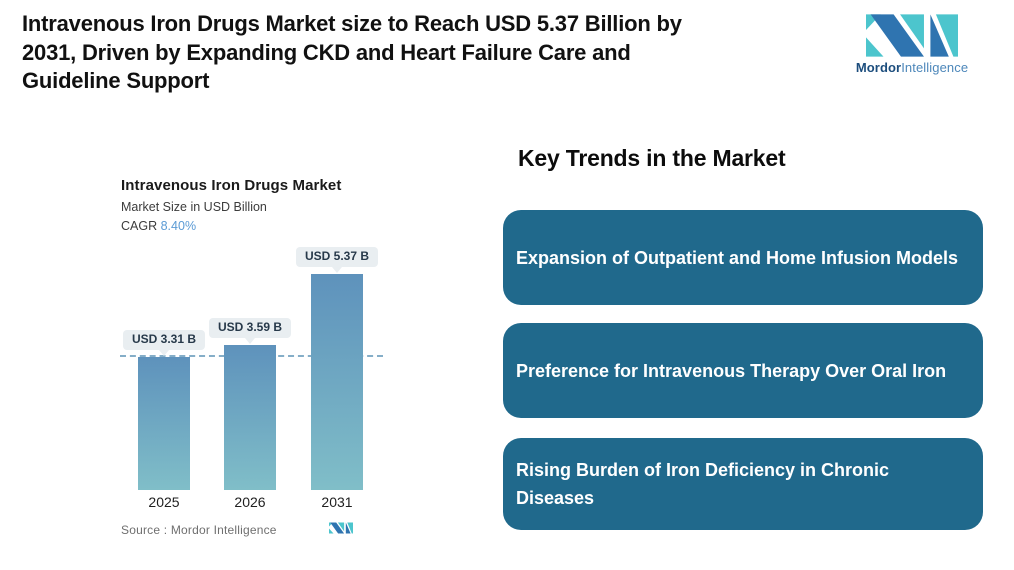 This screenshot has width=1014, height=570. I want to click on bar-2025, so click(164, 423).